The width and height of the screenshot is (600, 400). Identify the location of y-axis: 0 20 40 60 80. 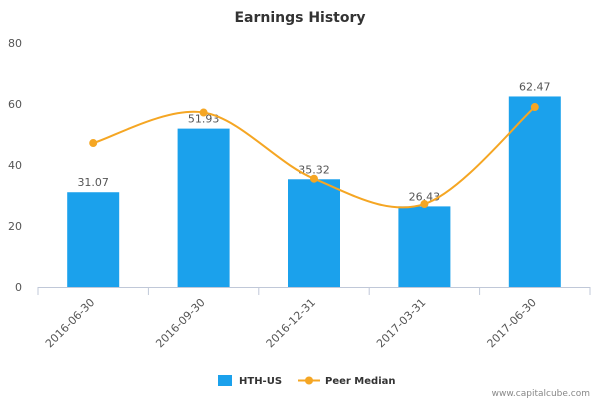
(15, 165).